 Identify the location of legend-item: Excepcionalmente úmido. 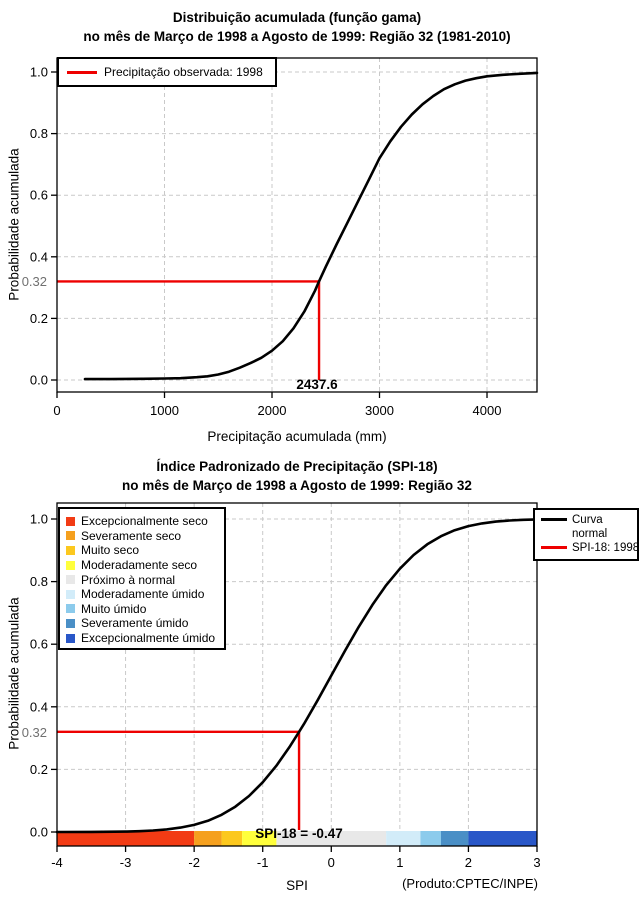
(144, 638).